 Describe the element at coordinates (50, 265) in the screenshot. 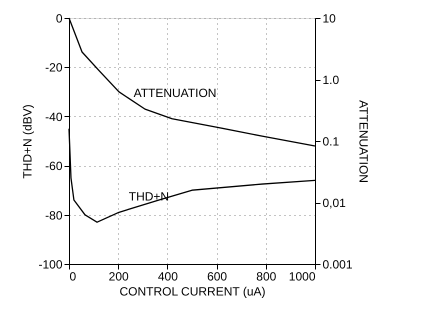

I see `y-tick-label: -100` at that location.